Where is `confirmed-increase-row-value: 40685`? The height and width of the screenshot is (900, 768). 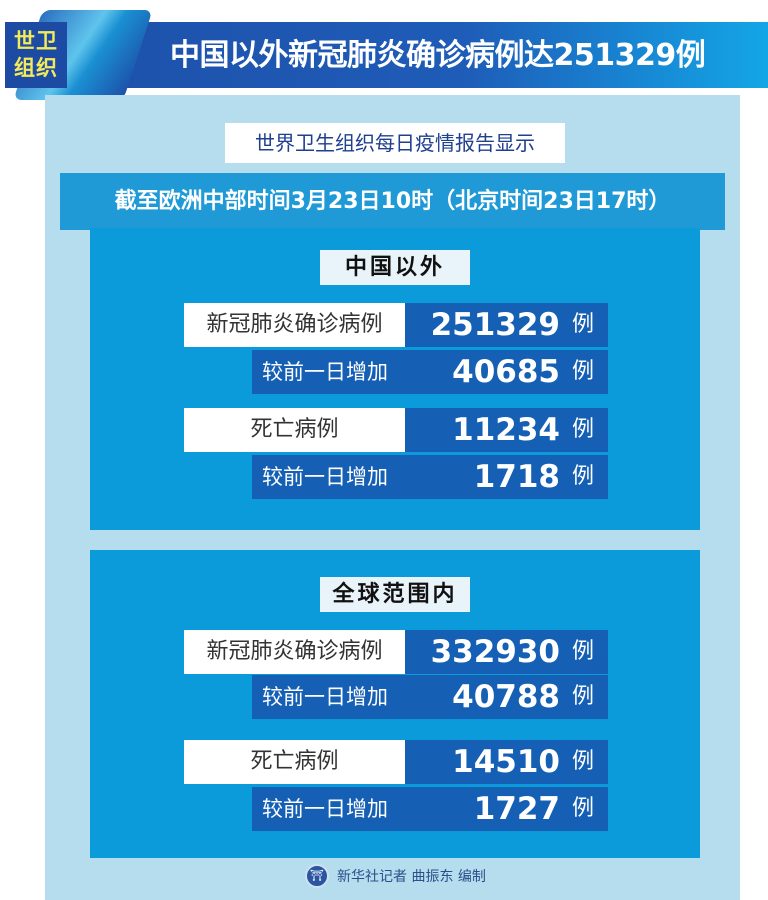 confirmed-increase-row-value: 40685 is located at coordinates (506, 372).